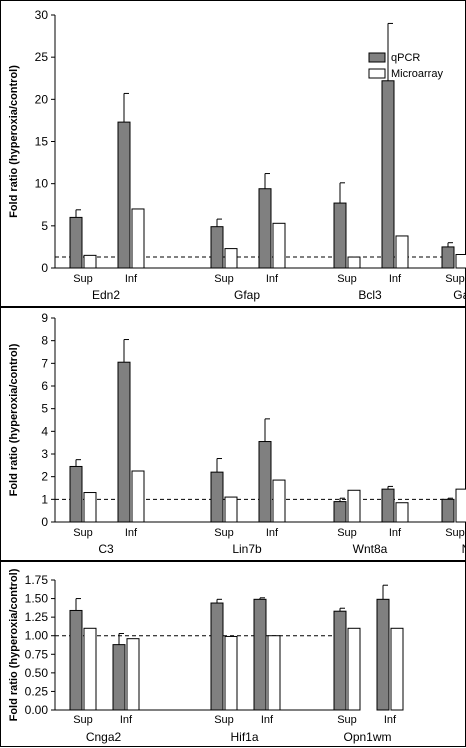  I want to click on gene-label: Hif1a, so click(244, 737).